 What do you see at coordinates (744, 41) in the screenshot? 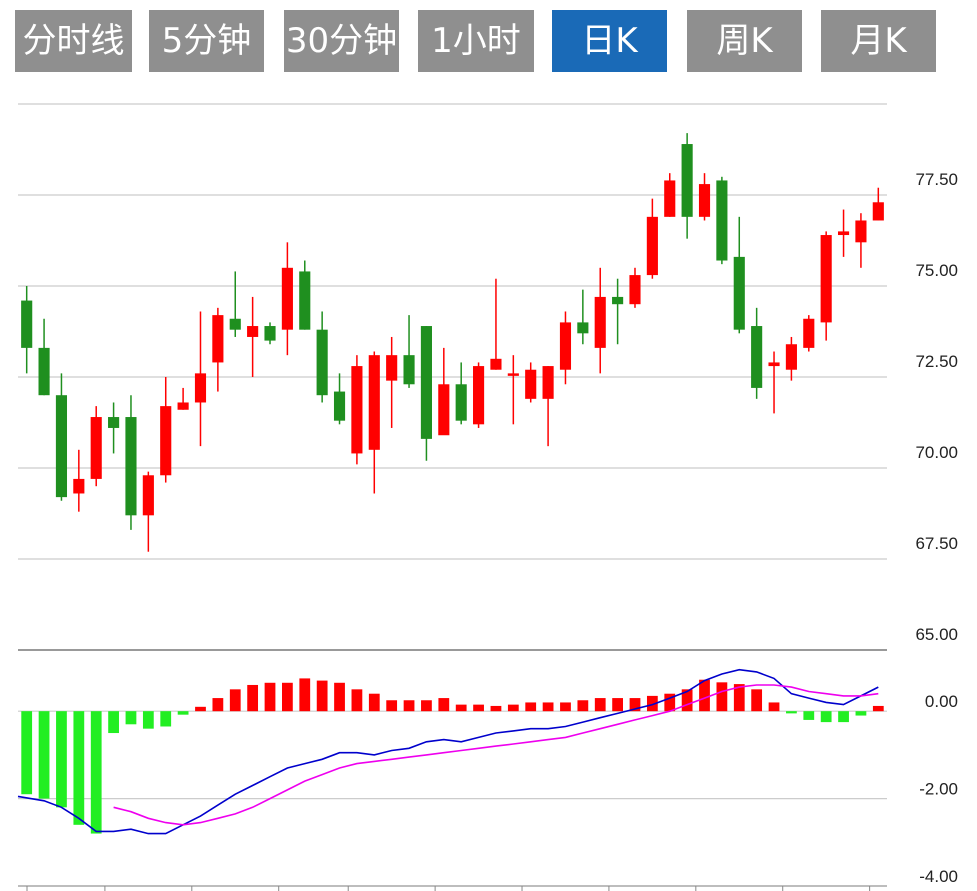
I see `tab-weekly-k: 周K` at bounding box center [744, 41].